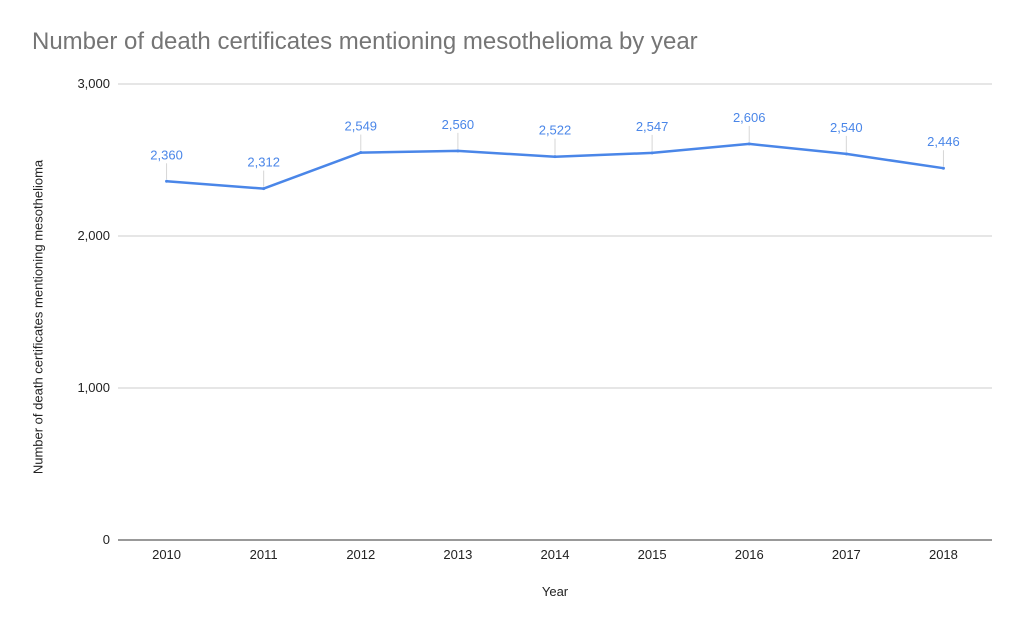 The image size is (1022, 625). I want to click on x-axis-label: Year, so click(555, 591).